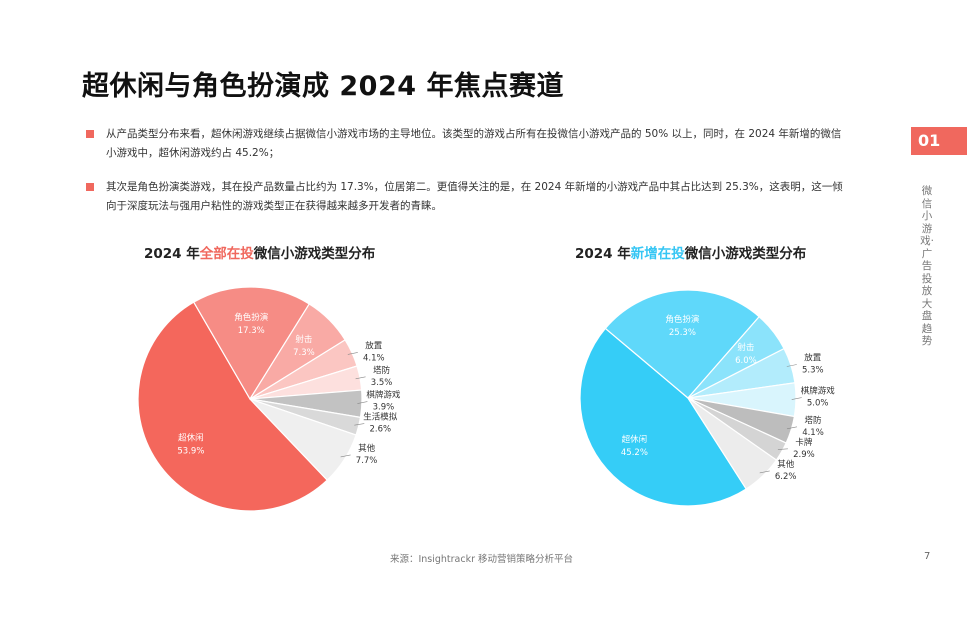 Image resolution: width=967 pixels, height=619 pixels. I want to click on slice-label: 生活模拟, so click(380, 417).